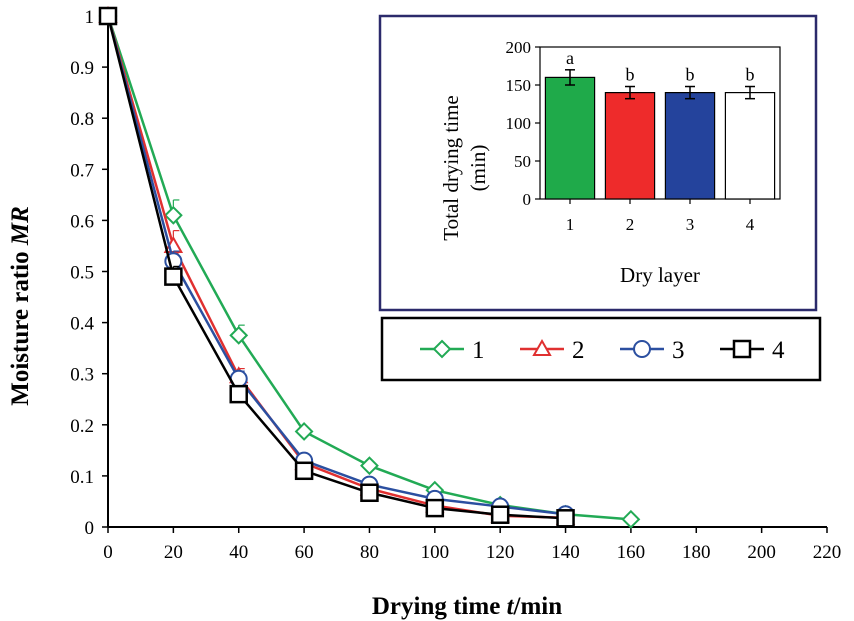 The width and height of the screenshot is (854, 621). I want to click on inset-y-tick-label: 50, so click(522, 161).